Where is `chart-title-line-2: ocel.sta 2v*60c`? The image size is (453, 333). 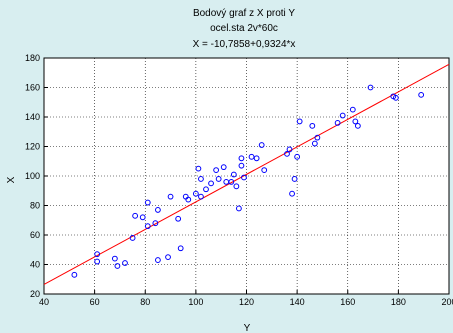
chart-title-line-2: ocel.sta 2v*60c is located at coordinates (244, 28).